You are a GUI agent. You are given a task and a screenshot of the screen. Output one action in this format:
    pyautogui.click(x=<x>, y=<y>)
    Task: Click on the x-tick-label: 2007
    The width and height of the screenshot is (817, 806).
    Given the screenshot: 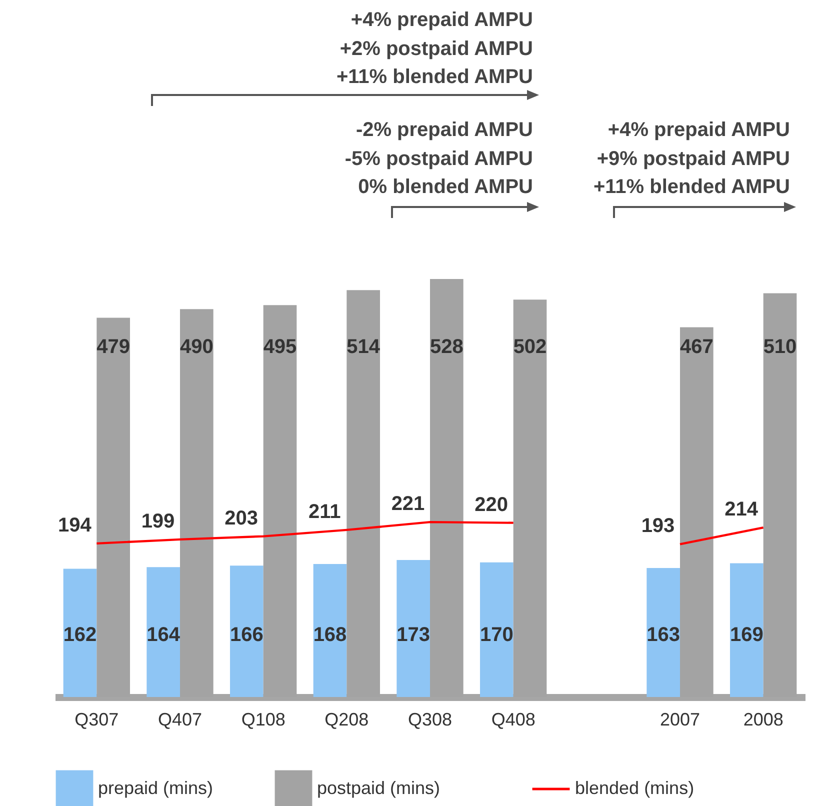 What is the action you would take?
    pyautogui.click(x=680, y=720)
    